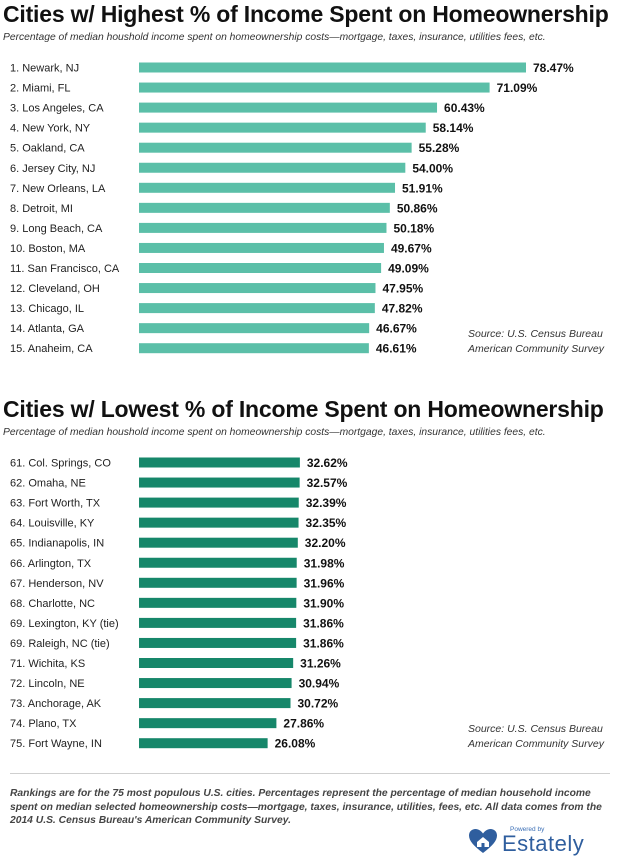 Image resolution: width=620 pixels, height=857 pixels. I want to click on data-label: 27.86%, so click(303, 724).